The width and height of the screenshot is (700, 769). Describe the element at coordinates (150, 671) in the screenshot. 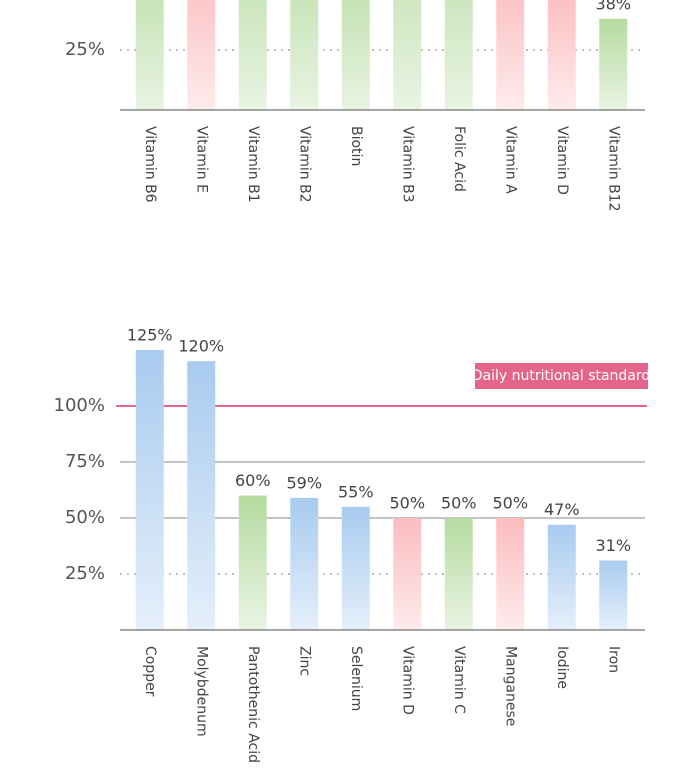

I see `x-tick-label: Copper` at that location.